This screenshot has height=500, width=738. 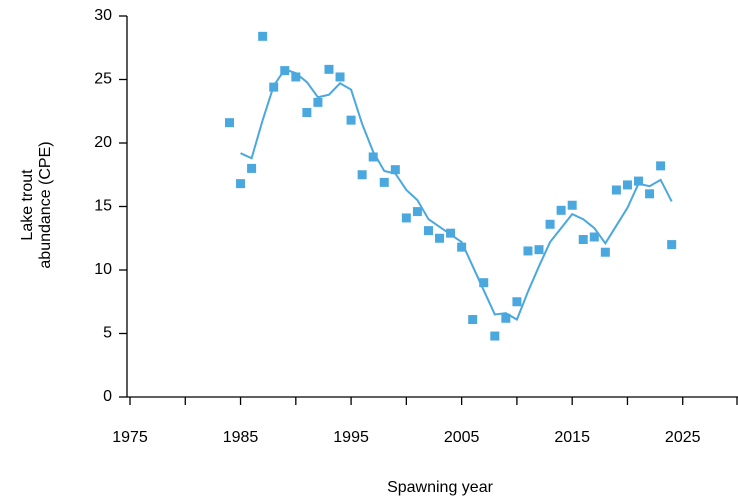 What do you see at coordinates (103, 269) in the screenshot?
I see `y-tick-label: 10` at bounding box center [103, 269].